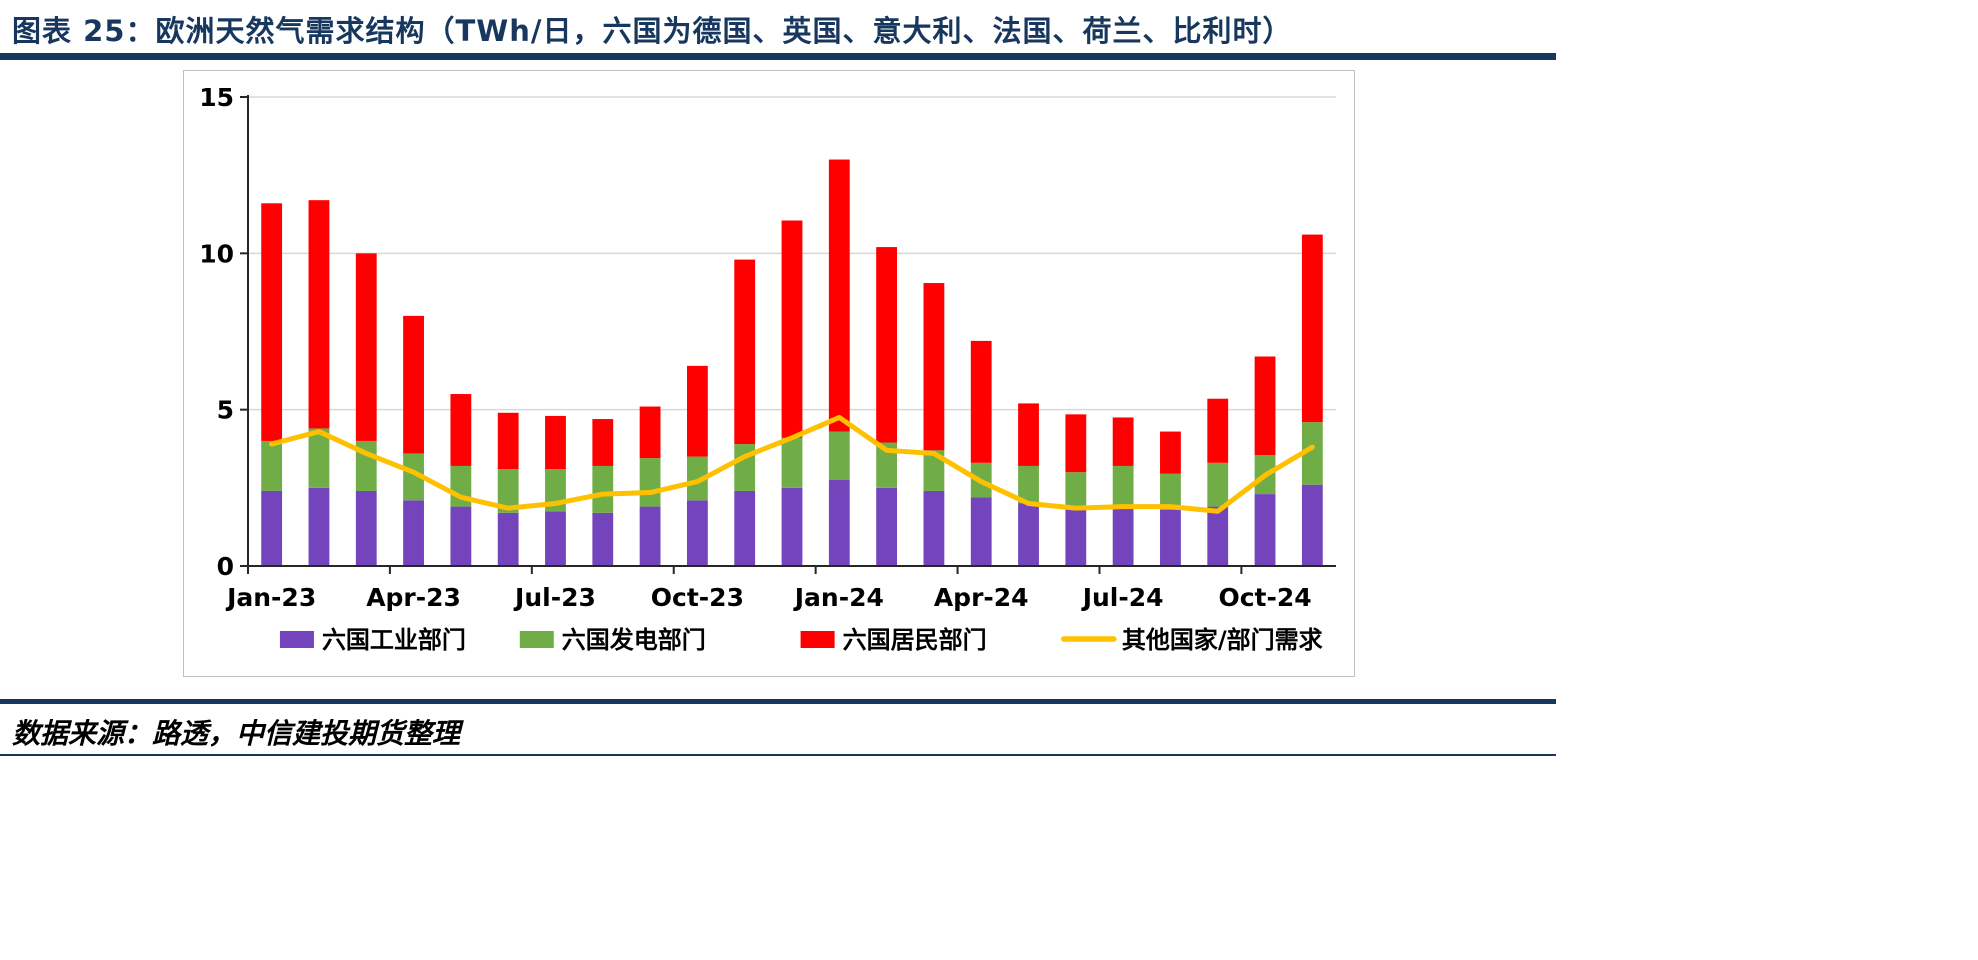 The width and height of the screenshot is (1978, 960). I want to click on y-axis-label: 5, so click(225, 410).